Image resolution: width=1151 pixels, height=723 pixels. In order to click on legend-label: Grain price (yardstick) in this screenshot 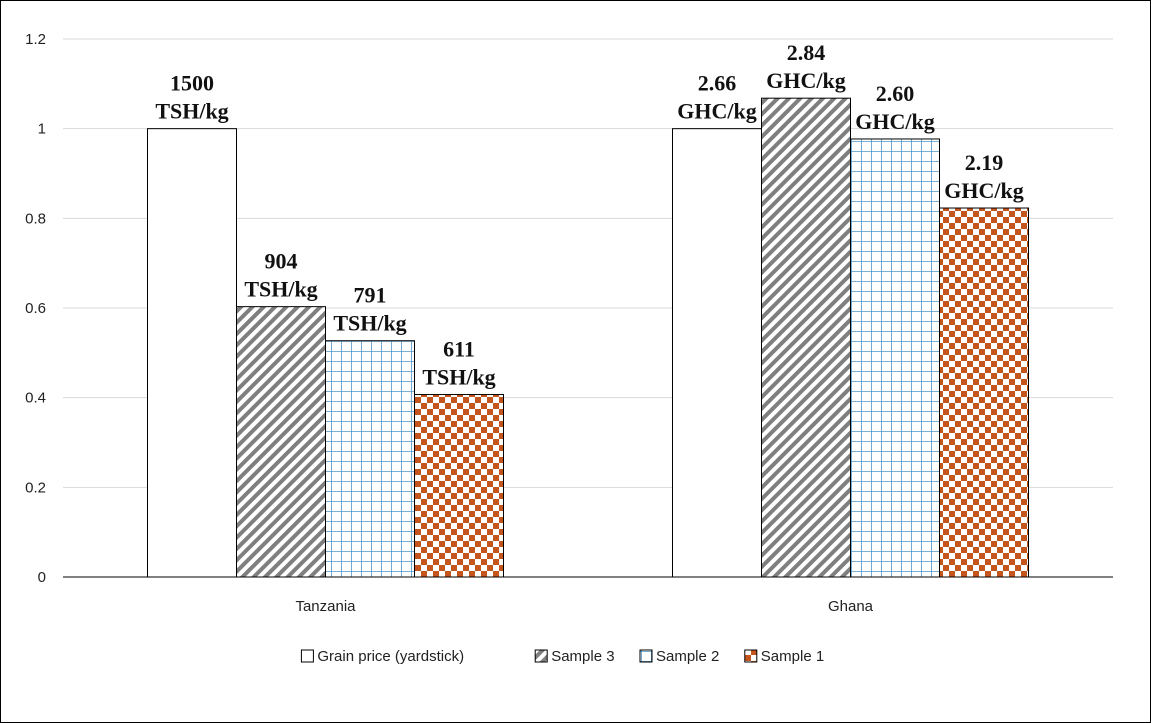, I will do `click(390, 656)`.